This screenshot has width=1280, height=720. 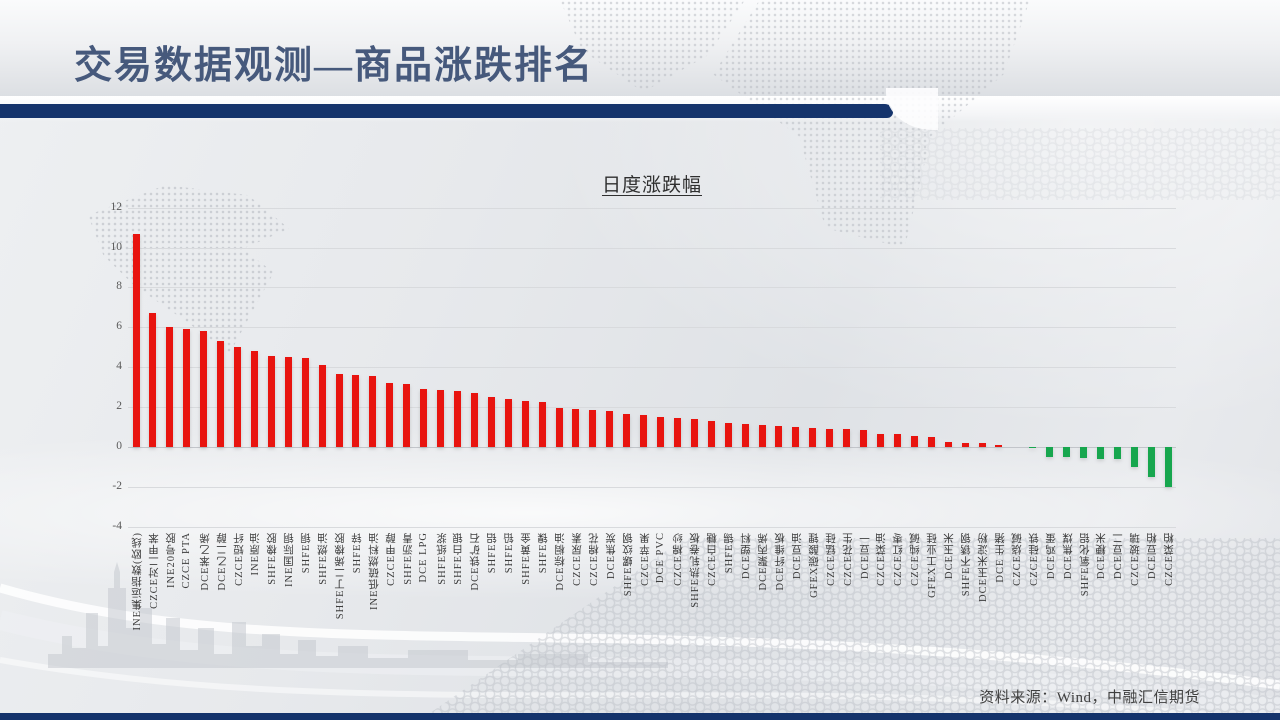 I want to click on x-axis-label: DCE苯乙烯, so click(x=205, y=561).